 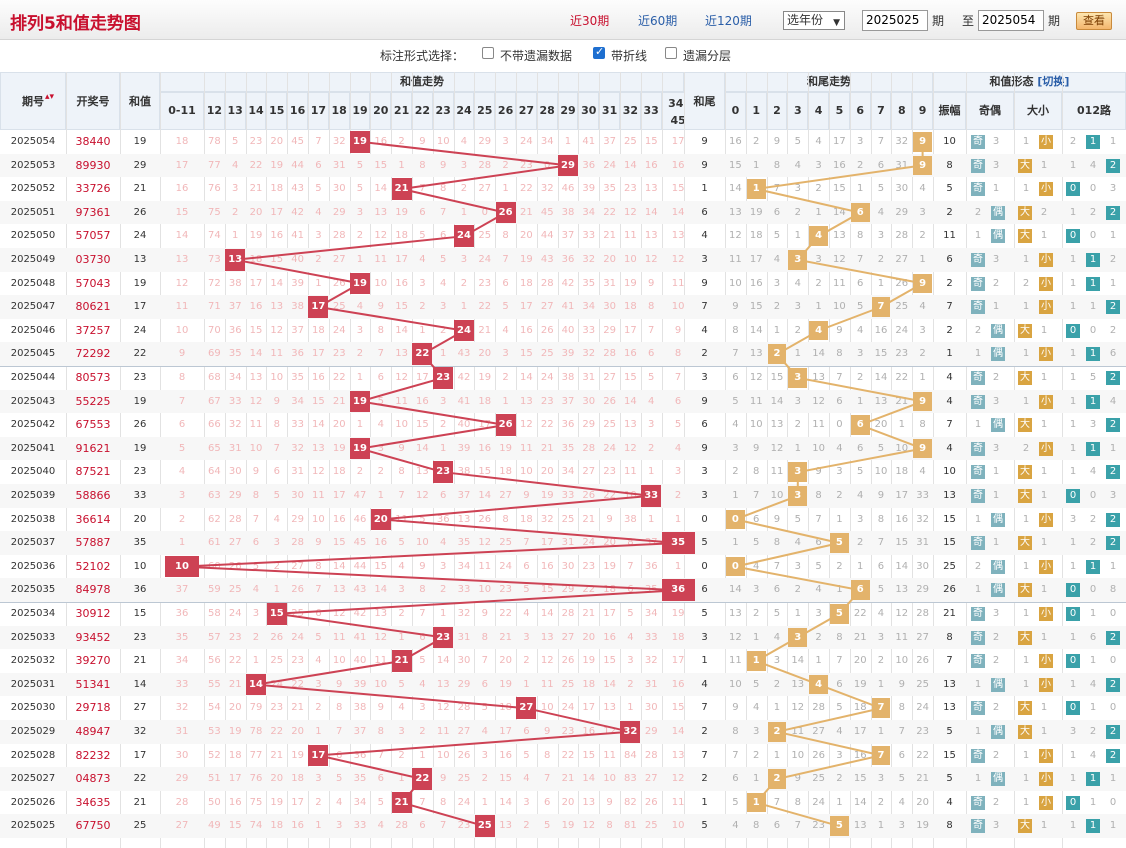 What do you see at coordinates (75, 24) in the screenshot?
I see `page-title: 排列5和值走势图` at bounding box center [75, 24].